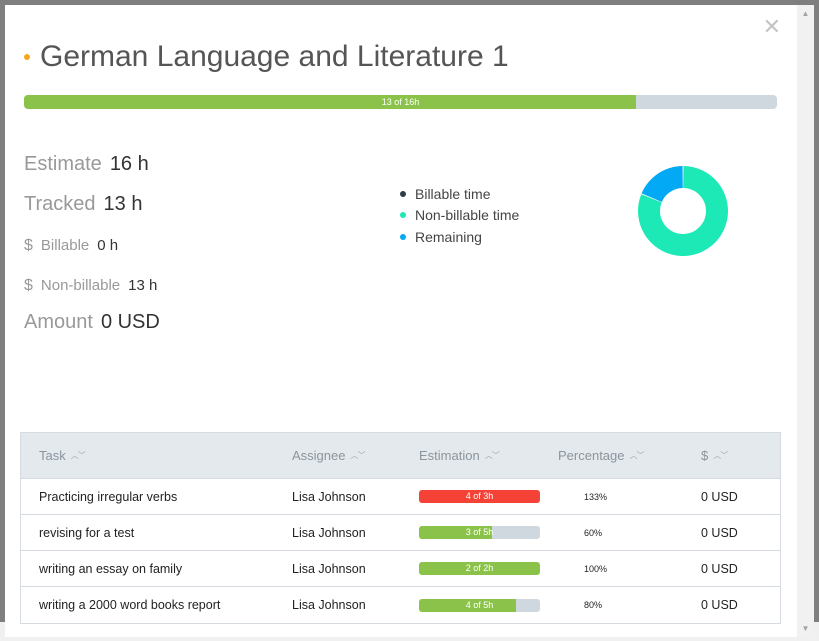 The height and width of the screenshot is (641, 819). I want to click on task-percentage: 133%, so click(596, 496).